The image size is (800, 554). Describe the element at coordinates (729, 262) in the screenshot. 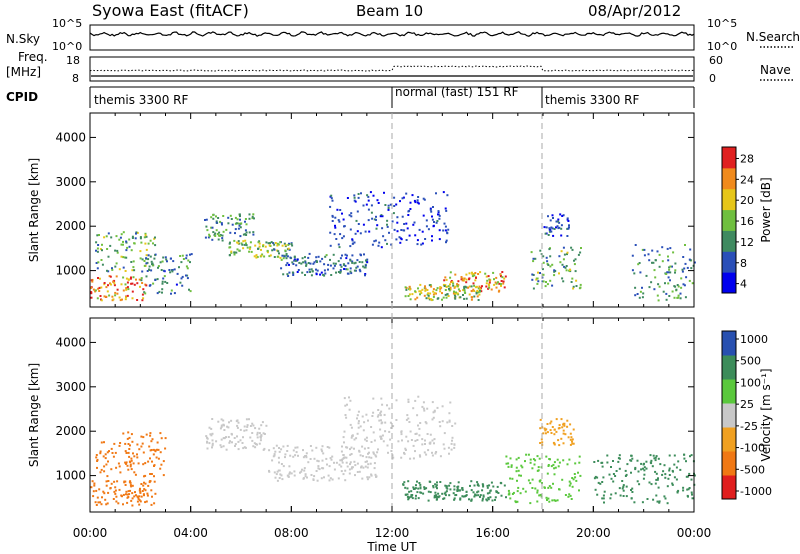

I see `colorbar-swatch` at that location.